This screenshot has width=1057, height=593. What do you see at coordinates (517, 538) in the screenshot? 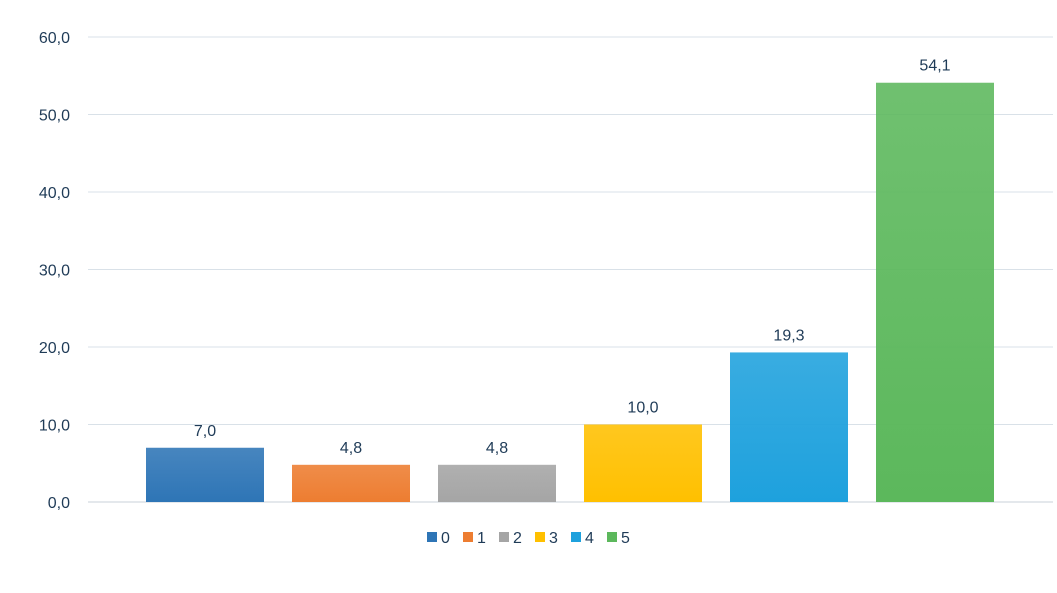
I see `legend-label-2: 2` at bounding box center [517, 538].